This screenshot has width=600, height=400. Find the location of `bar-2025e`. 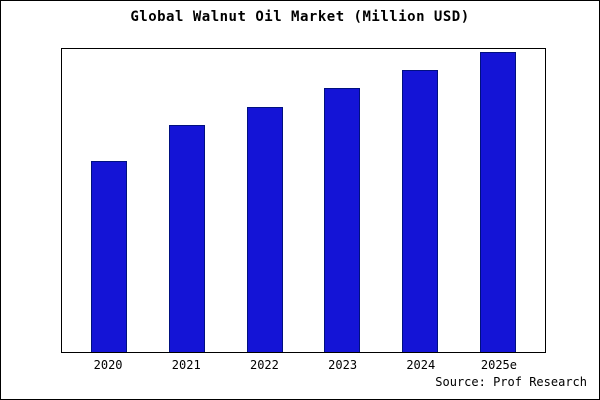

bar-2025e is located at coordinates (498, 202).